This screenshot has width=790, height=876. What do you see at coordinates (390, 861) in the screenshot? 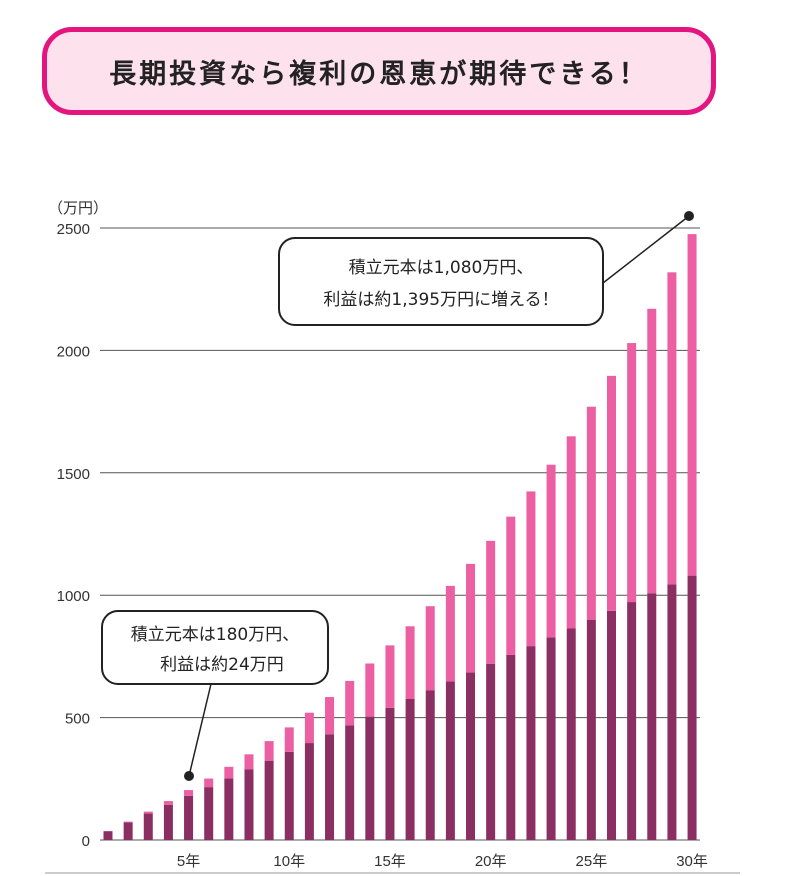
I see `x-tick-label: 15年` at bounding box center [390, 861].